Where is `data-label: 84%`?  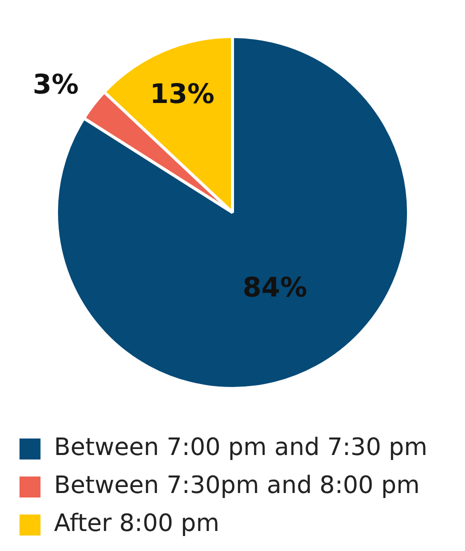 data-label: 84% is located at coordinates (275, 288).